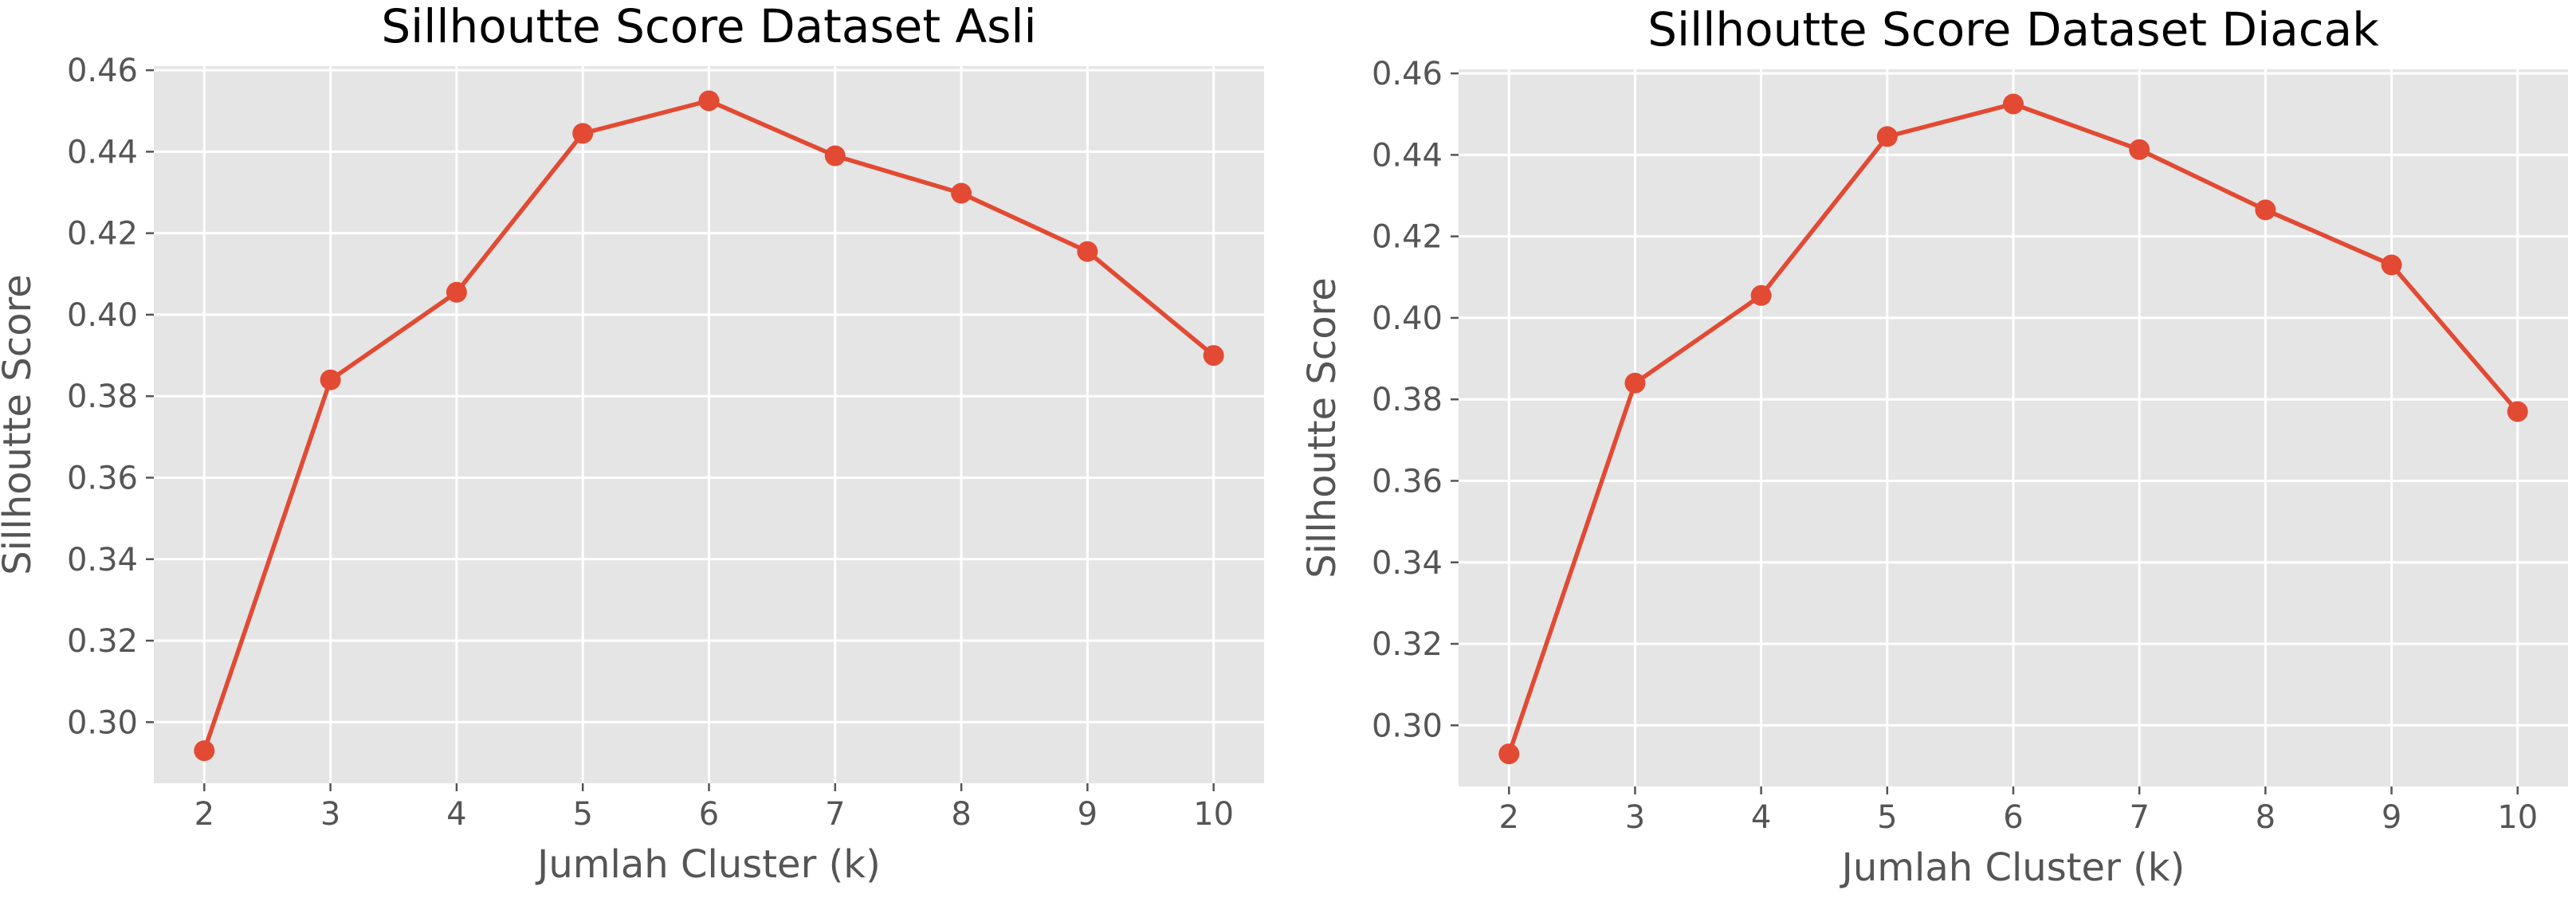  I want to click on chart-left-x-tick-label: 5, so click(582, 814).